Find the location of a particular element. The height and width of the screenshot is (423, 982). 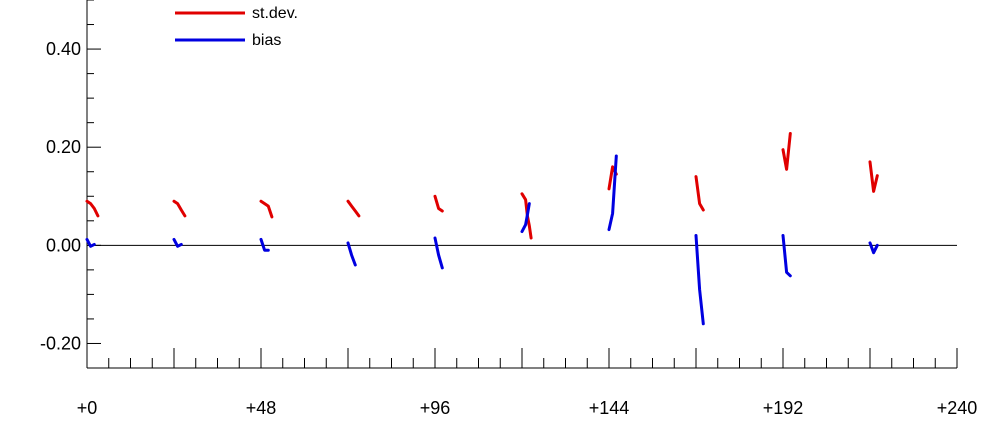

legend-label-bias: bias is located at coordinates (266, 40).